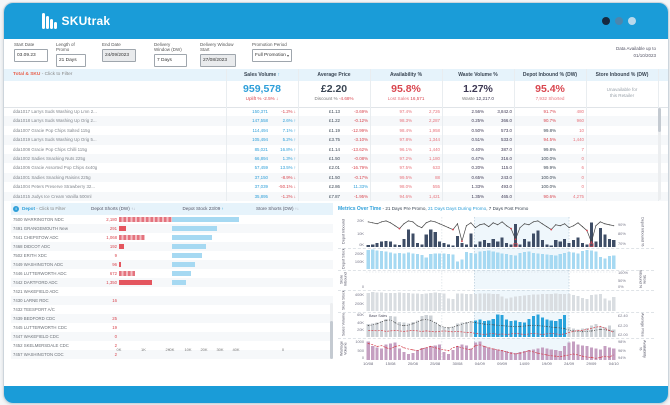  I want to click on filter-input: 03.09.23, so click(31, 55).